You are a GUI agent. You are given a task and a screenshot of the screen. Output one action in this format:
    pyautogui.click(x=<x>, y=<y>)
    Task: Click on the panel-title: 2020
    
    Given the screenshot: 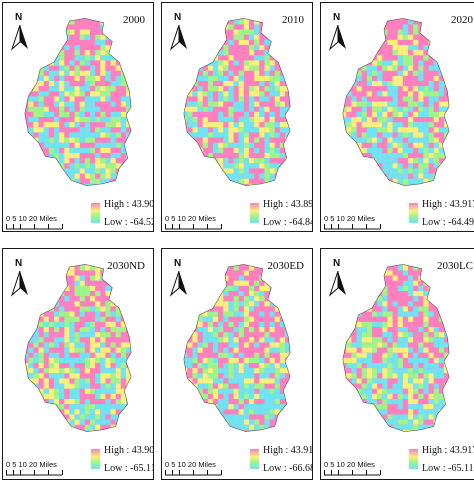 What is the action you would take?
    pyautogui.click(x=462, y=20)
    